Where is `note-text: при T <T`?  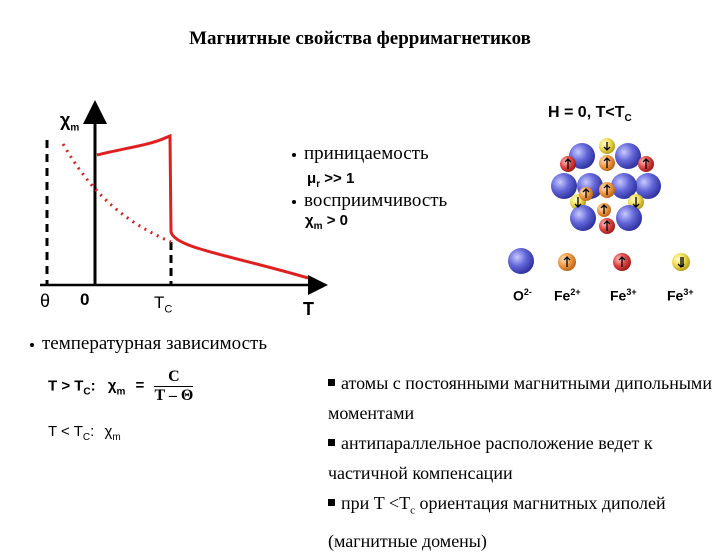 note-text: при T <T is located at coordinates (376, 503).